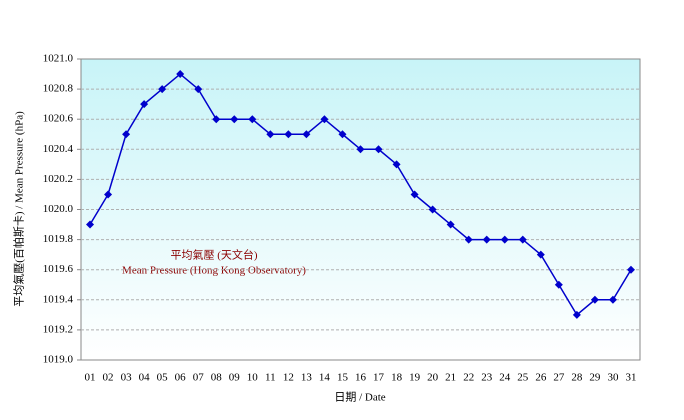 The height and width of the screenshot is (420, 684). What do you see at coordinates (379, 378) in the screenshot?
I see `x-tick-label: 17` at bounding box center [379, 378].